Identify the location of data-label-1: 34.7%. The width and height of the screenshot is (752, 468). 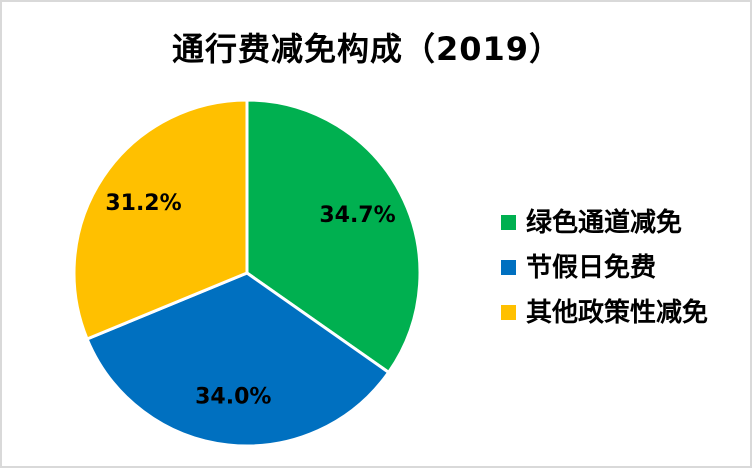
(357, 215).